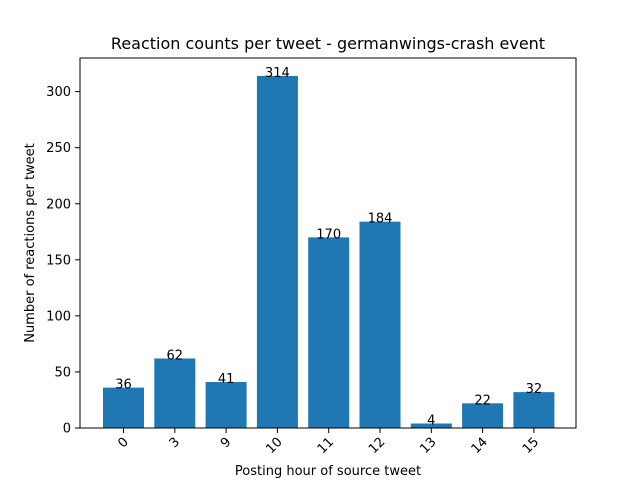 Image resolution: width=640 pixels, height=484 pixels. Describe the element at coordinates (30, 243) in the screenshot. I see `y-axis-label: Number of reactions per tweet` at that location.